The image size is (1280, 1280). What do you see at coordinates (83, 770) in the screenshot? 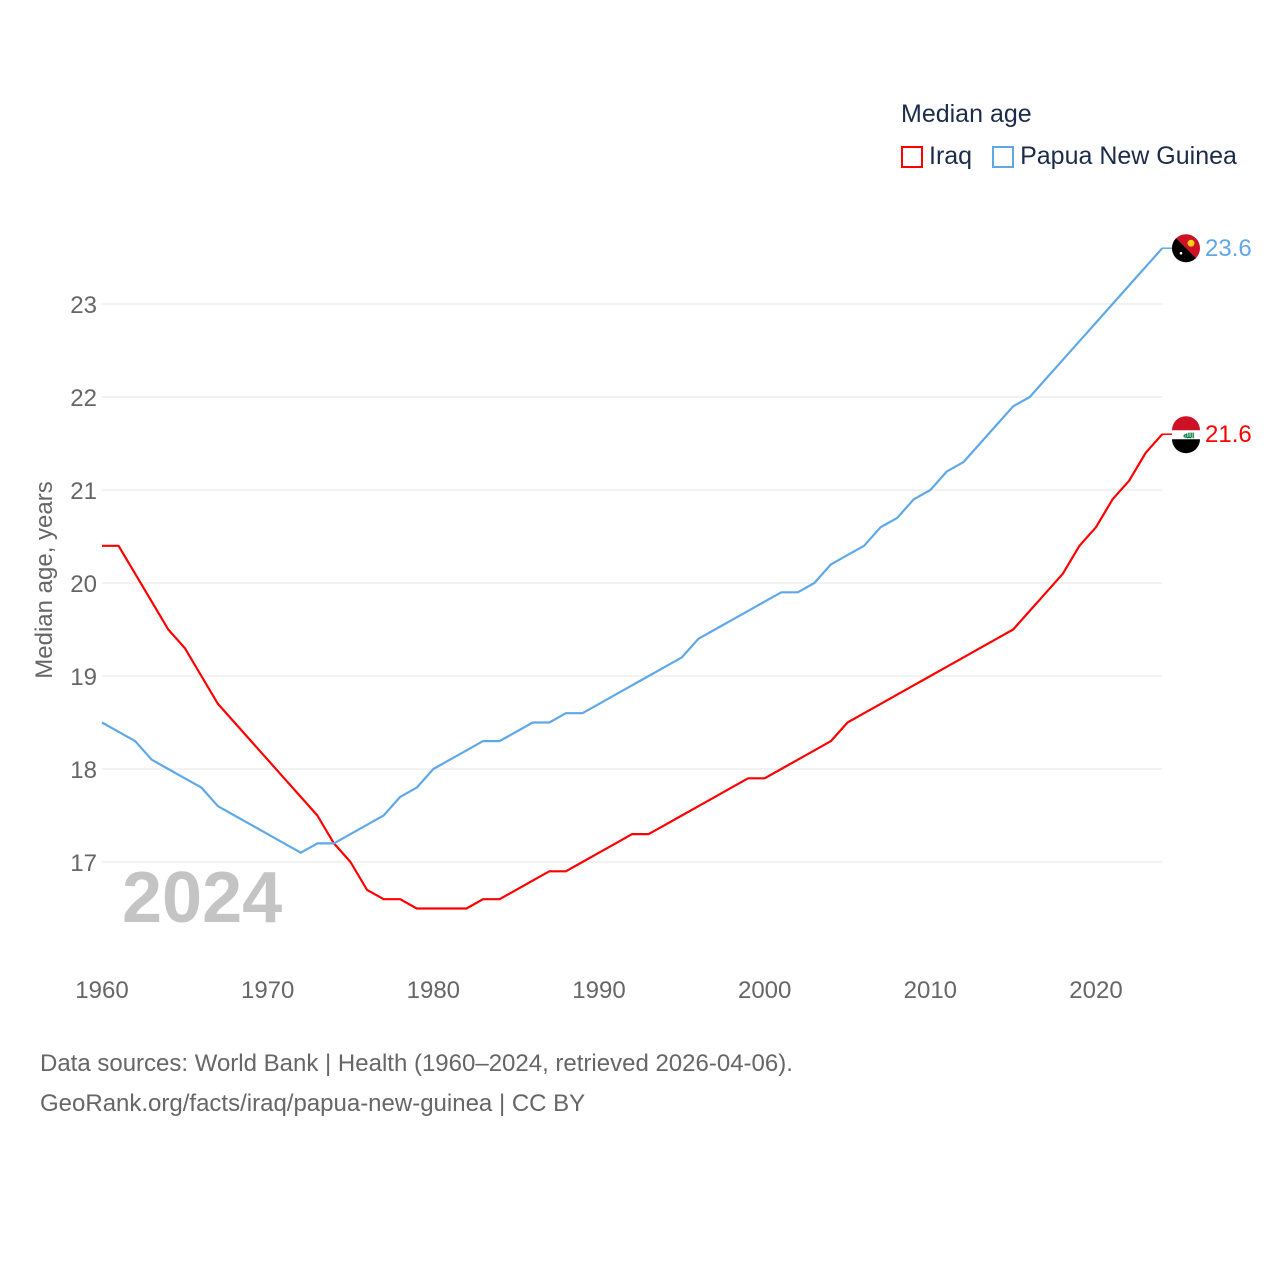
I see `y-tick-label: 18` at bounding box center [83, 770].